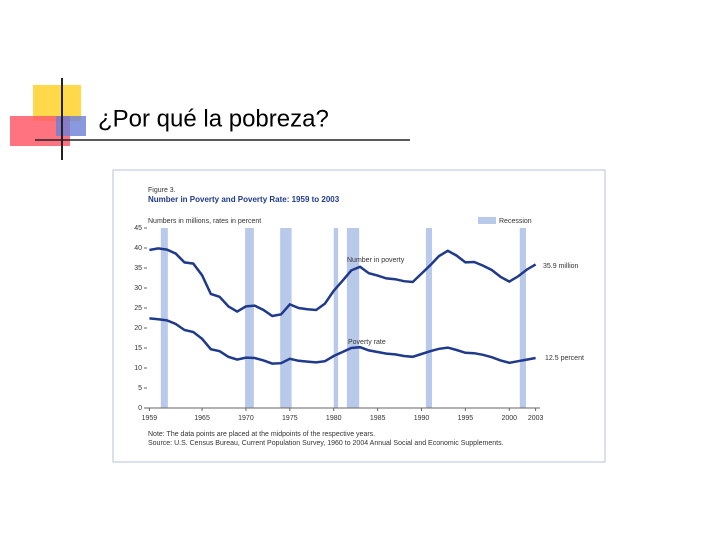  Describe the element at coordinates (466, 418) in the screenshot. I see `x-tick-label: 1995` at that location.